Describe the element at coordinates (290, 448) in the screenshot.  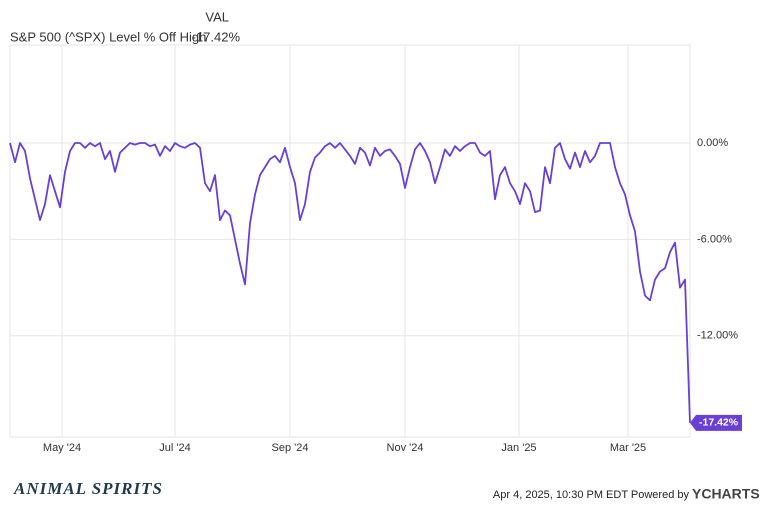
I see `x-tick-label: Sep '24` at that location.